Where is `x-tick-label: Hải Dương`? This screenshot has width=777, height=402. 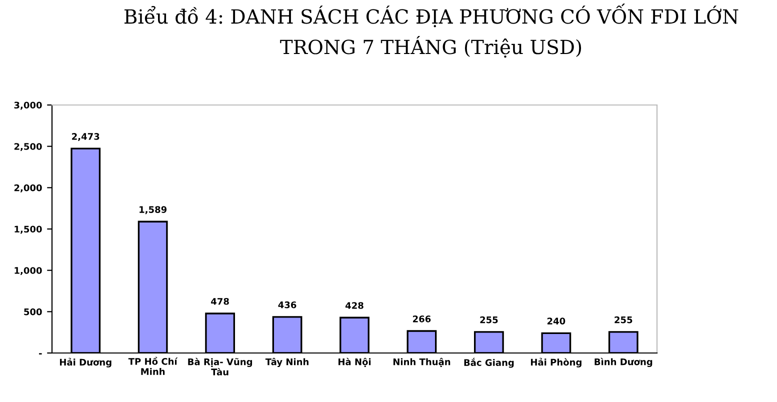
x-tick-label: Hải Dương is located at coordinates (86, 363).